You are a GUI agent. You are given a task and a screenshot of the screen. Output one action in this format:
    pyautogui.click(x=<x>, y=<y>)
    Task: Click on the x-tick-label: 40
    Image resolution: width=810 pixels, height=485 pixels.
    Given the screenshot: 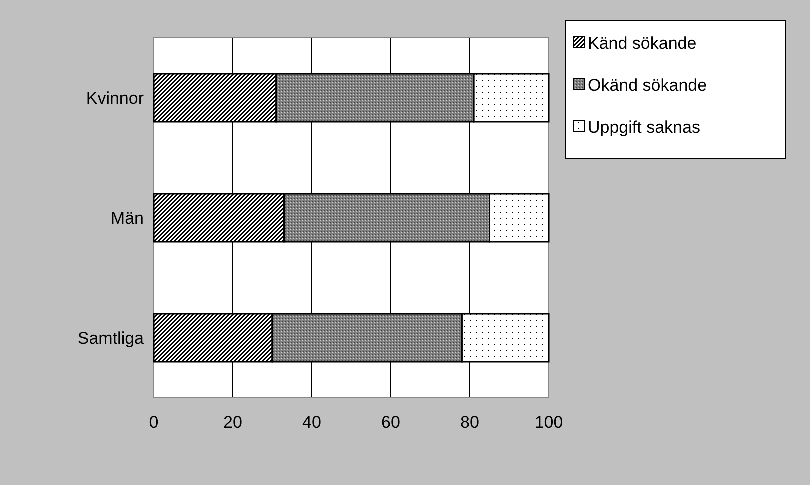 What is the action you would take?
    pyautogui.click(x=312, y=422)
    